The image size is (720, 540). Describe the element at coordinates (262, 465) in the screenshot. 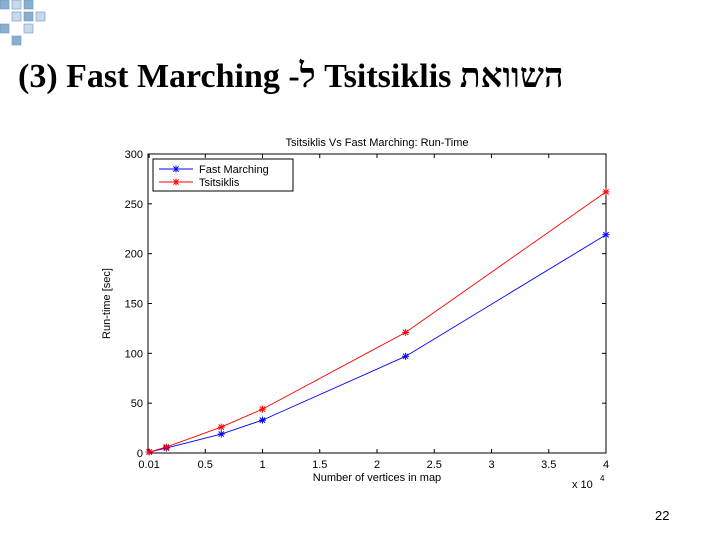

I see `x-tick-label: 1` at that location.